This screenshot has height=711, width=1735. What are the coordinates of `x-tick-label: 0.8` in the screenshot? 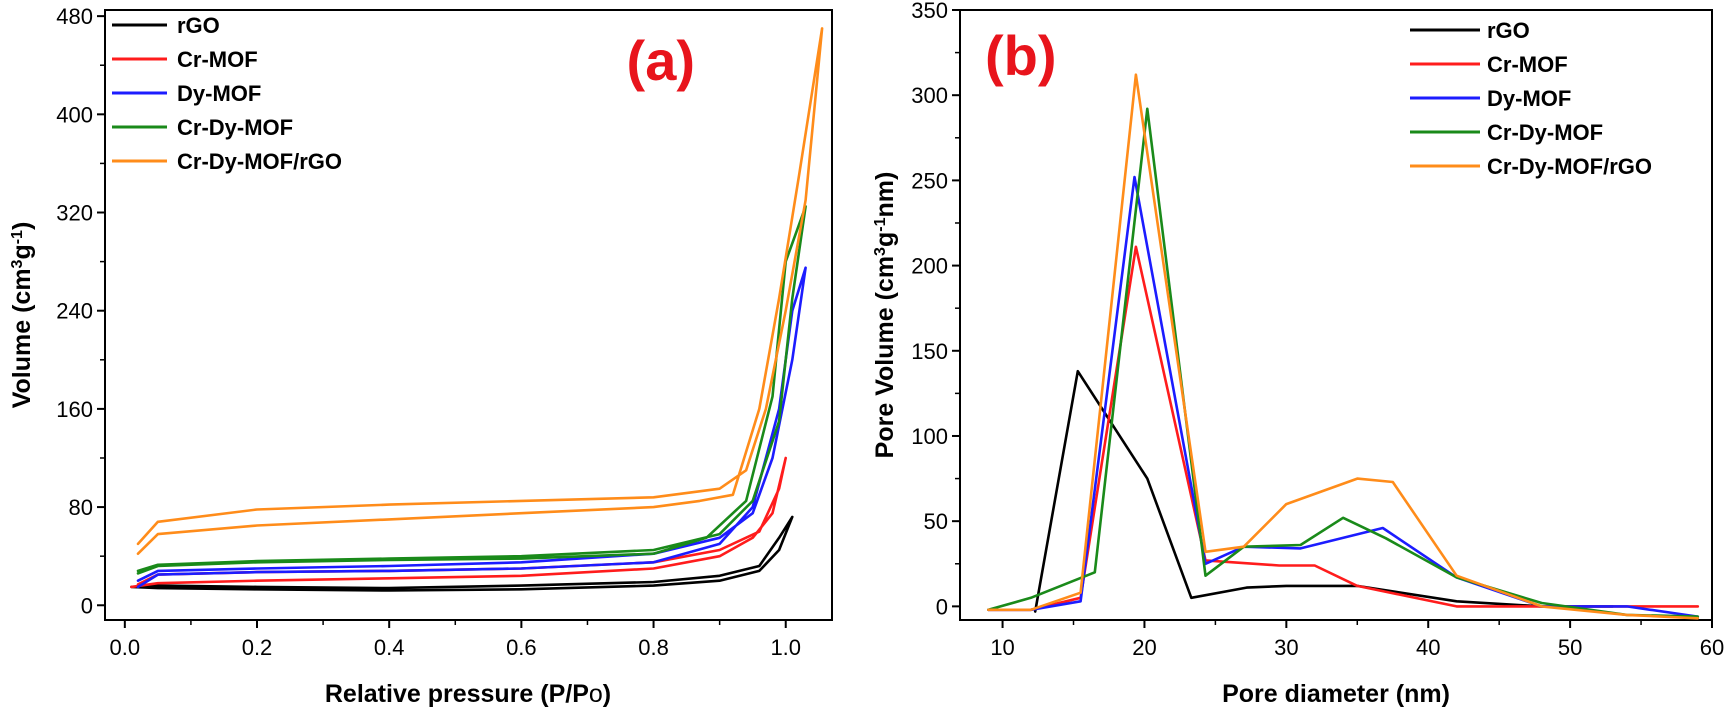 It's located at (653, 647).